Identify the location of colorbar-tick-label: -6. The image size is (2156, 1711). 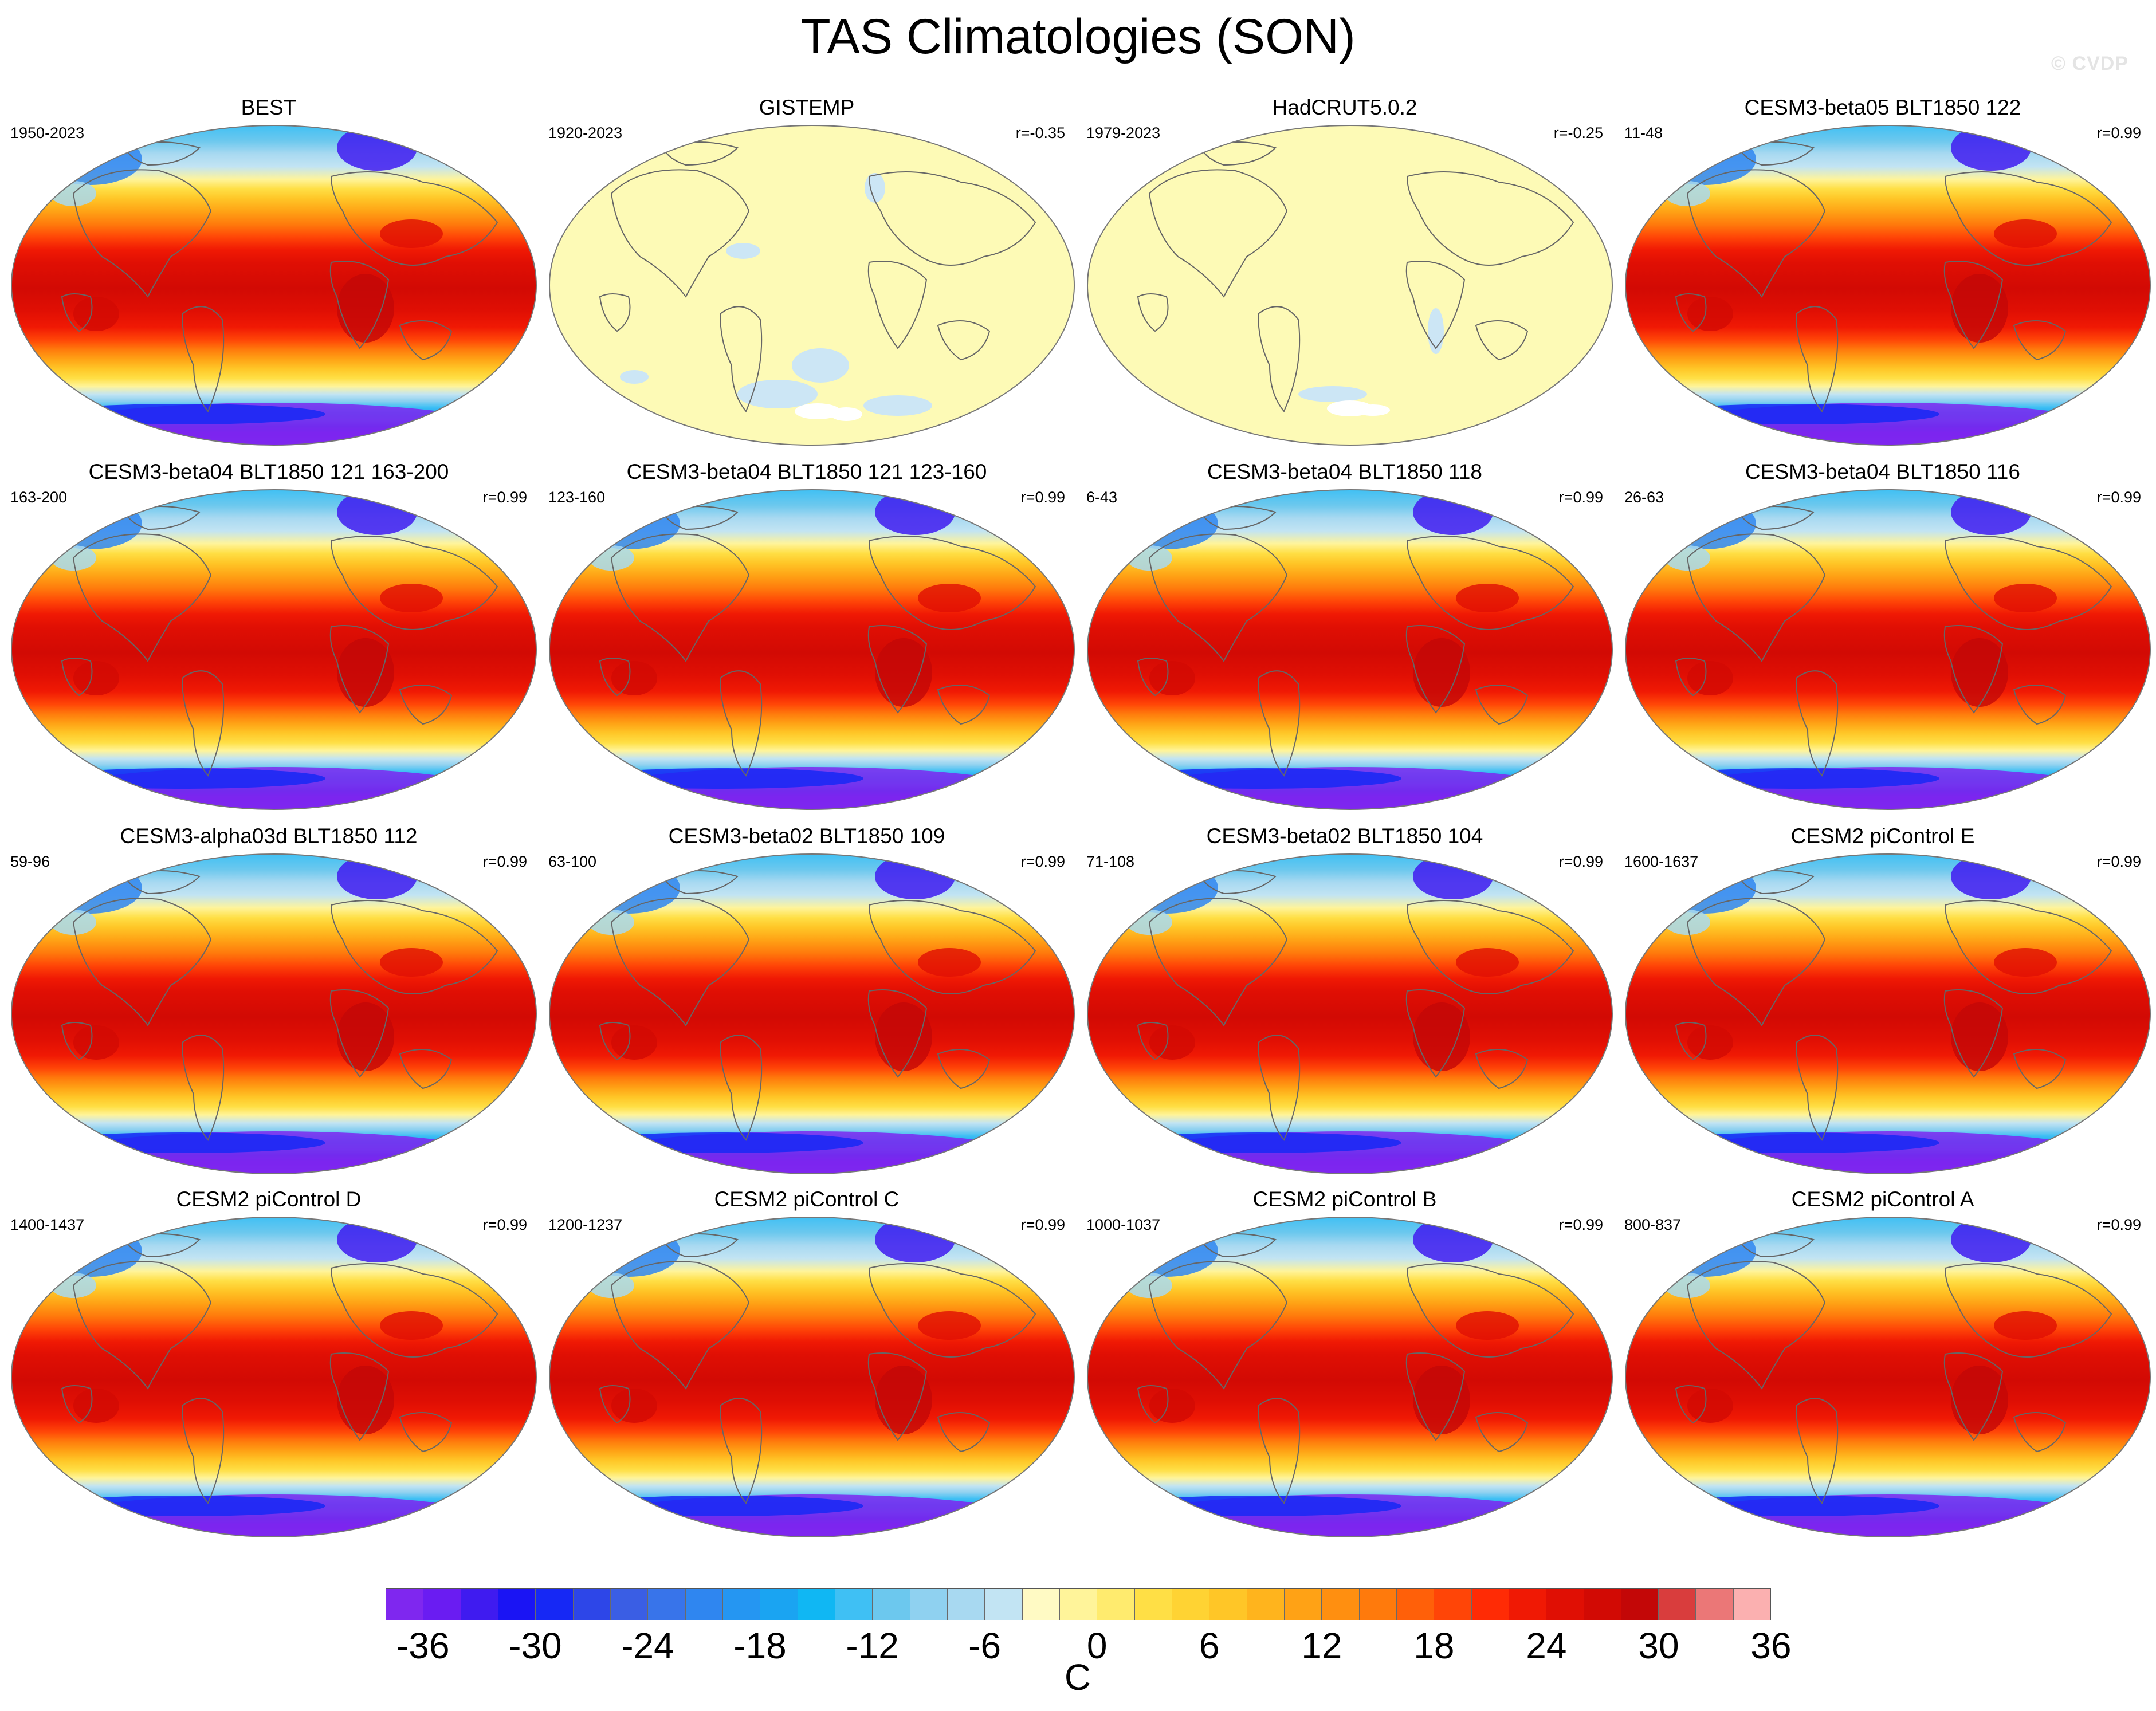
(985, 1645).